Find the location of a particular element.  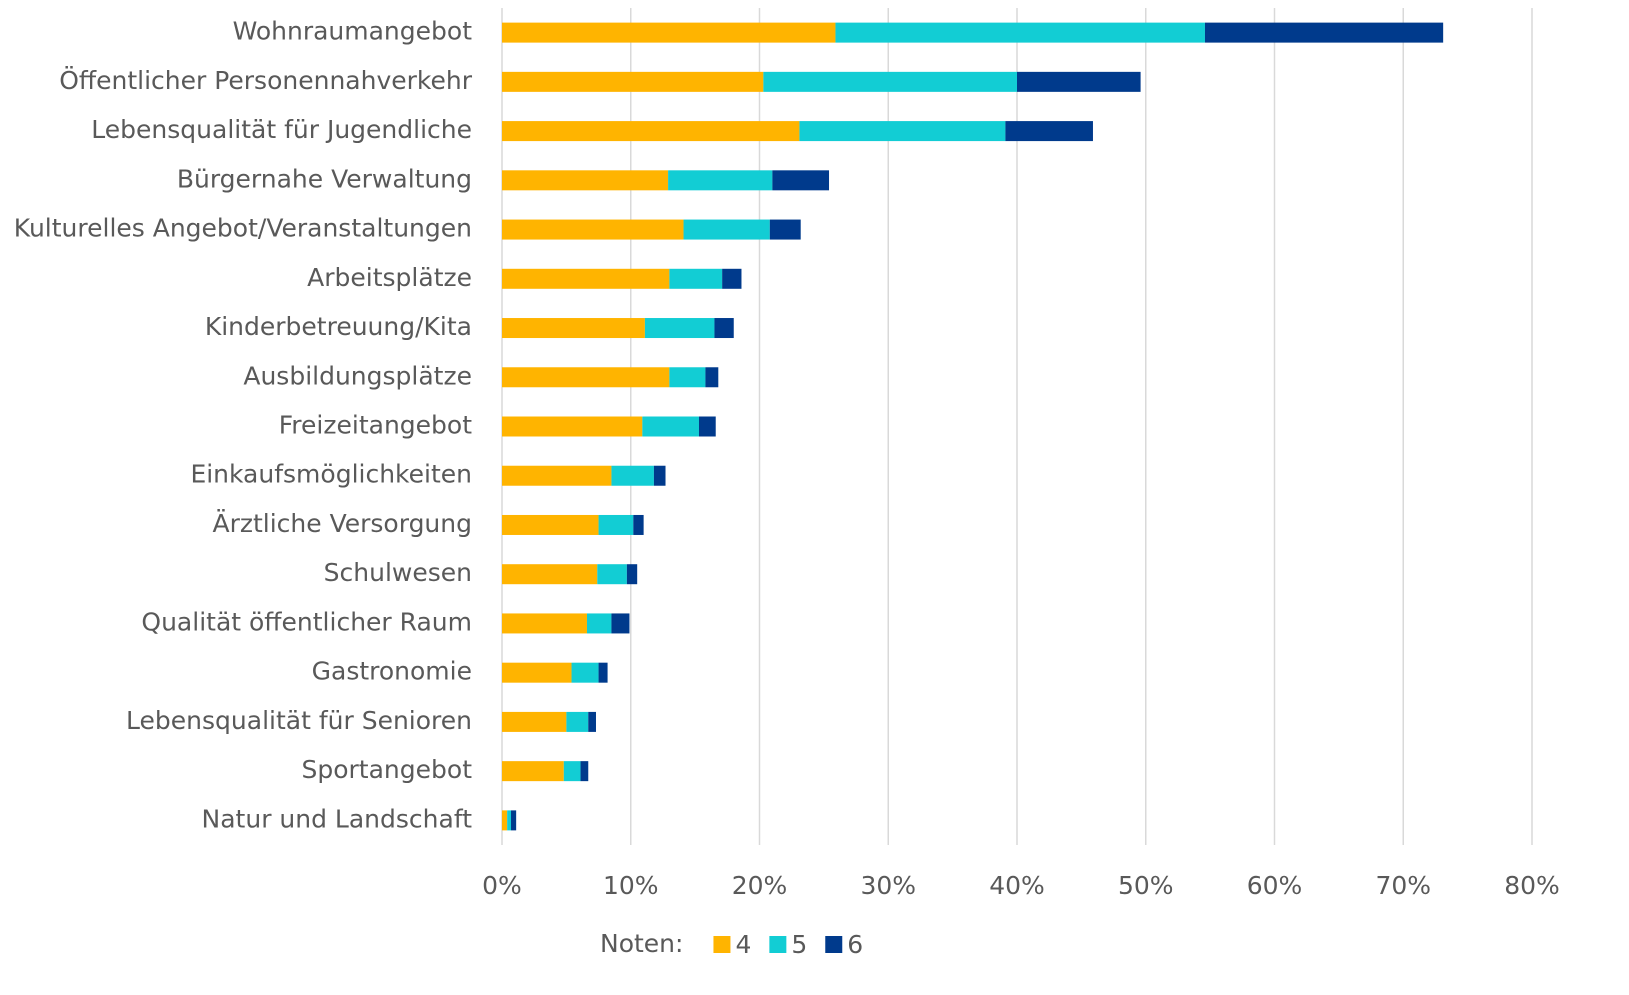

y-tick-label: Kinderbetreuung/Kita is located at coordinates (338, 326).